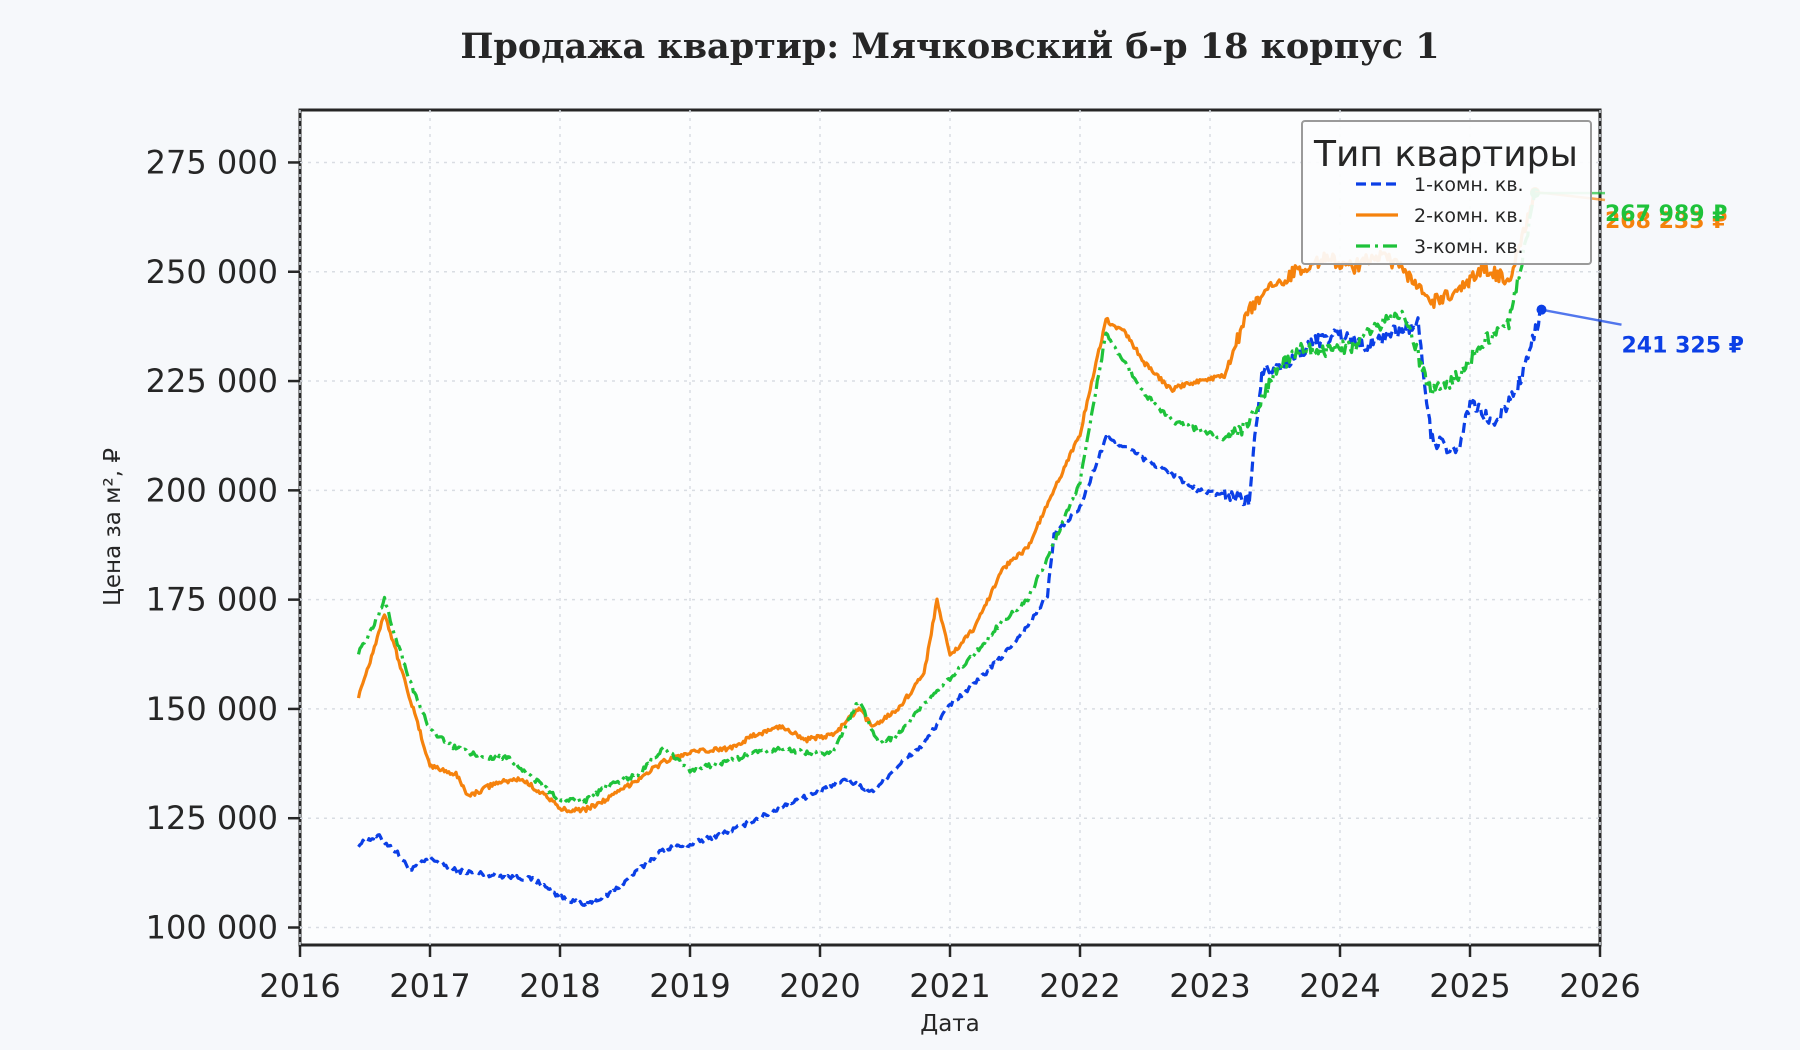 The width and height of the screenshot is (1800, 1050). I want to click on y-tick-label: 100 000, so click(212, 928).